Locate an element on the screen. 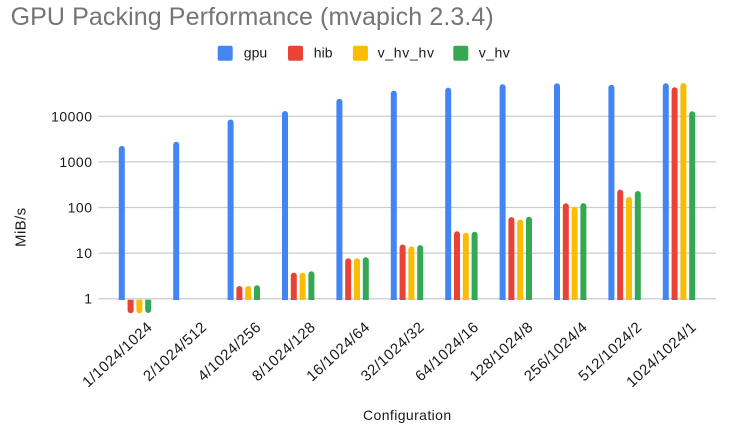 The height and width of the screenshot is (435, 730). svg-text:GPU Packing Performance (mvapi: GPU Packing Performance (mvapich 2.3.4) is located at coordinates (252, 17).